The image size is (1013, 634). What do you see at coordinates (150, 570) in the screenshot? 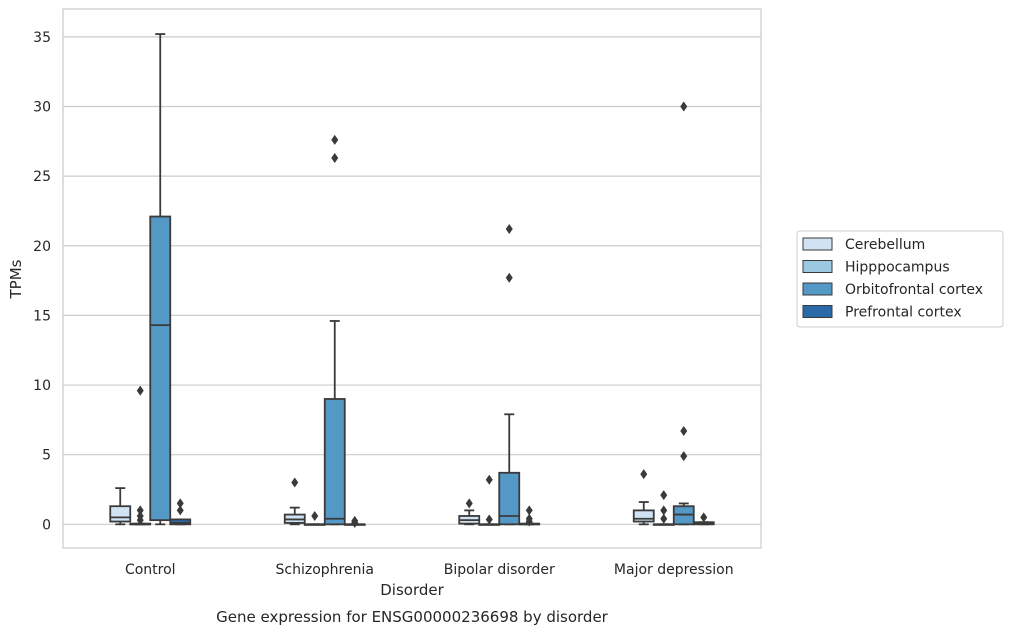
I see `x-tick-label: Control` at bounding box center [150, 570].